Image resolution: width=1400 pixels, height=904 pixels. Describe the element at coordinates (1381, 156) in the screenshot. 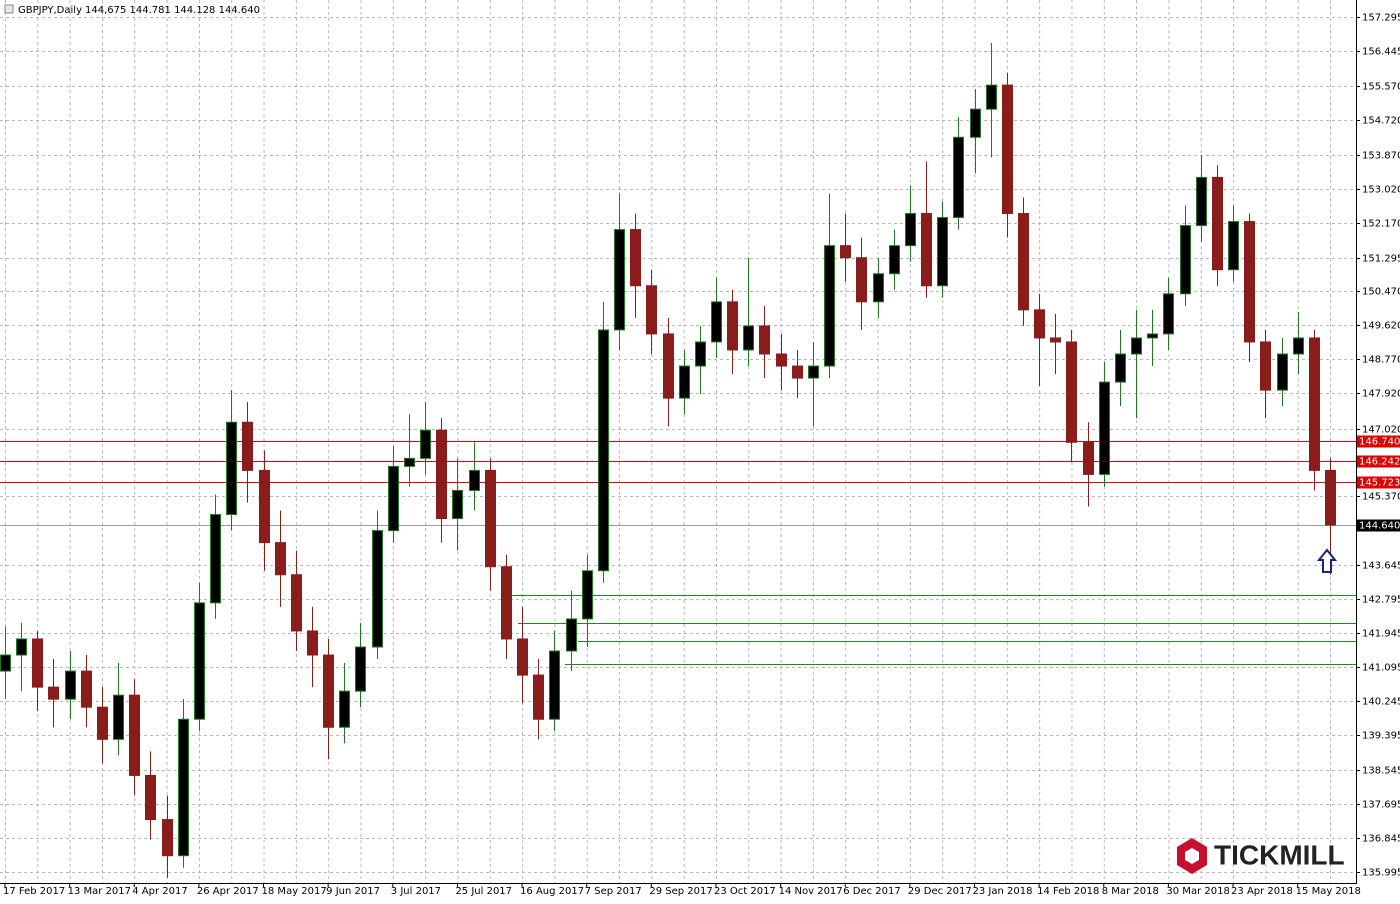

I see `y-tick-label: 153.870` at that location.